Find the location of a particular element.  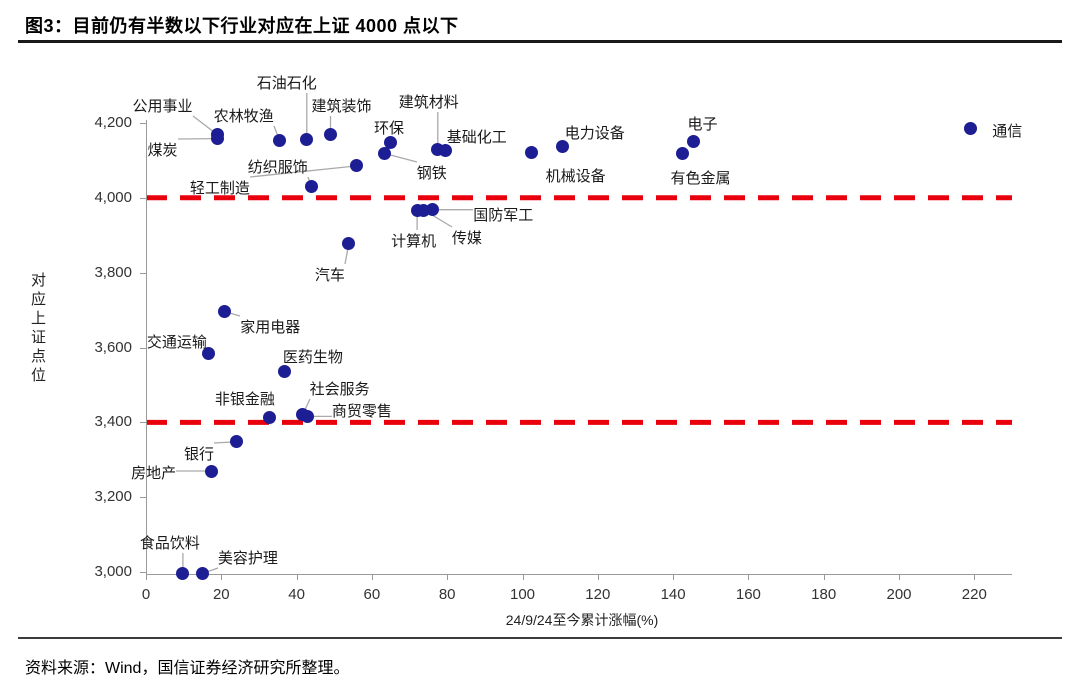

data-point-label: 电力设备 is located at coordinates (594, 133).